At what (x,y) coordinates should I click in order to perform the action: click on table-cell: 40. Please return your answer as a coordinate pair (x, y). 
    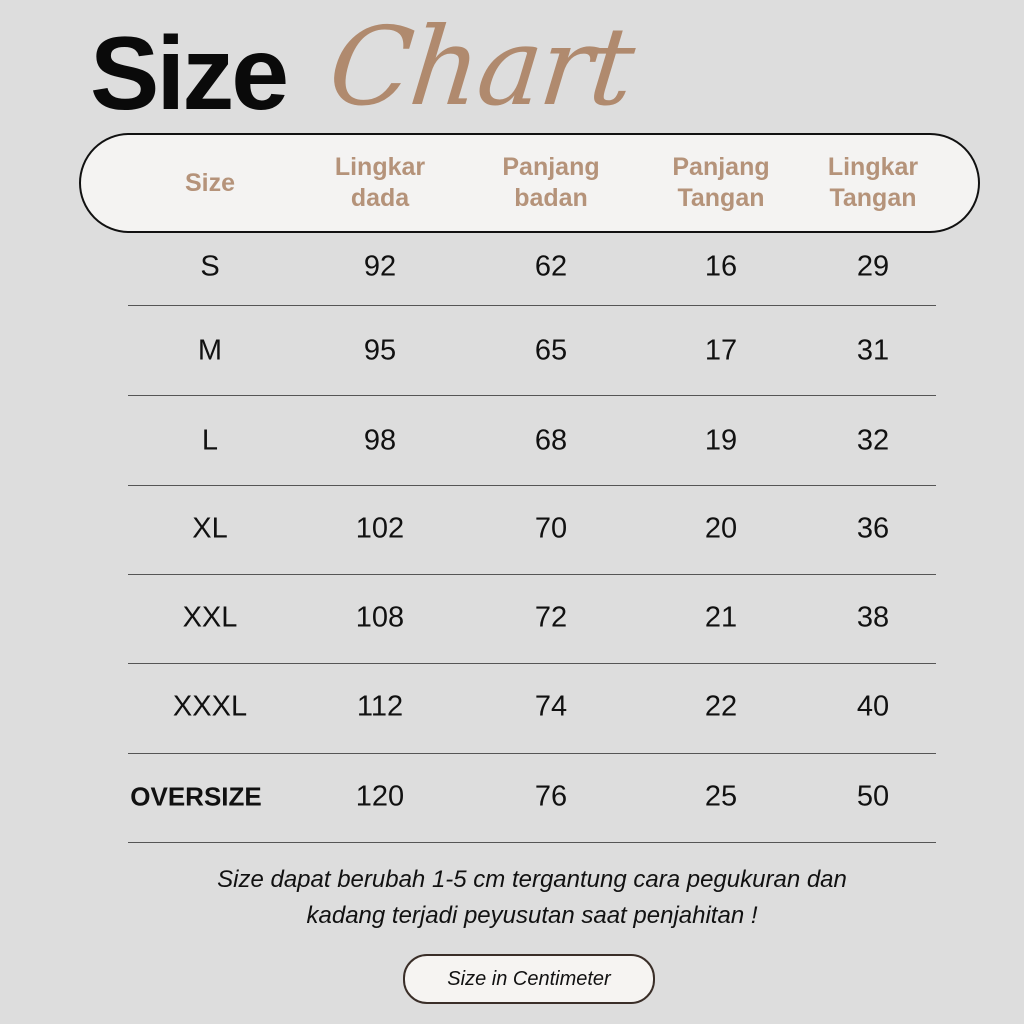
    Looking at the image, I should click on (873, 706).